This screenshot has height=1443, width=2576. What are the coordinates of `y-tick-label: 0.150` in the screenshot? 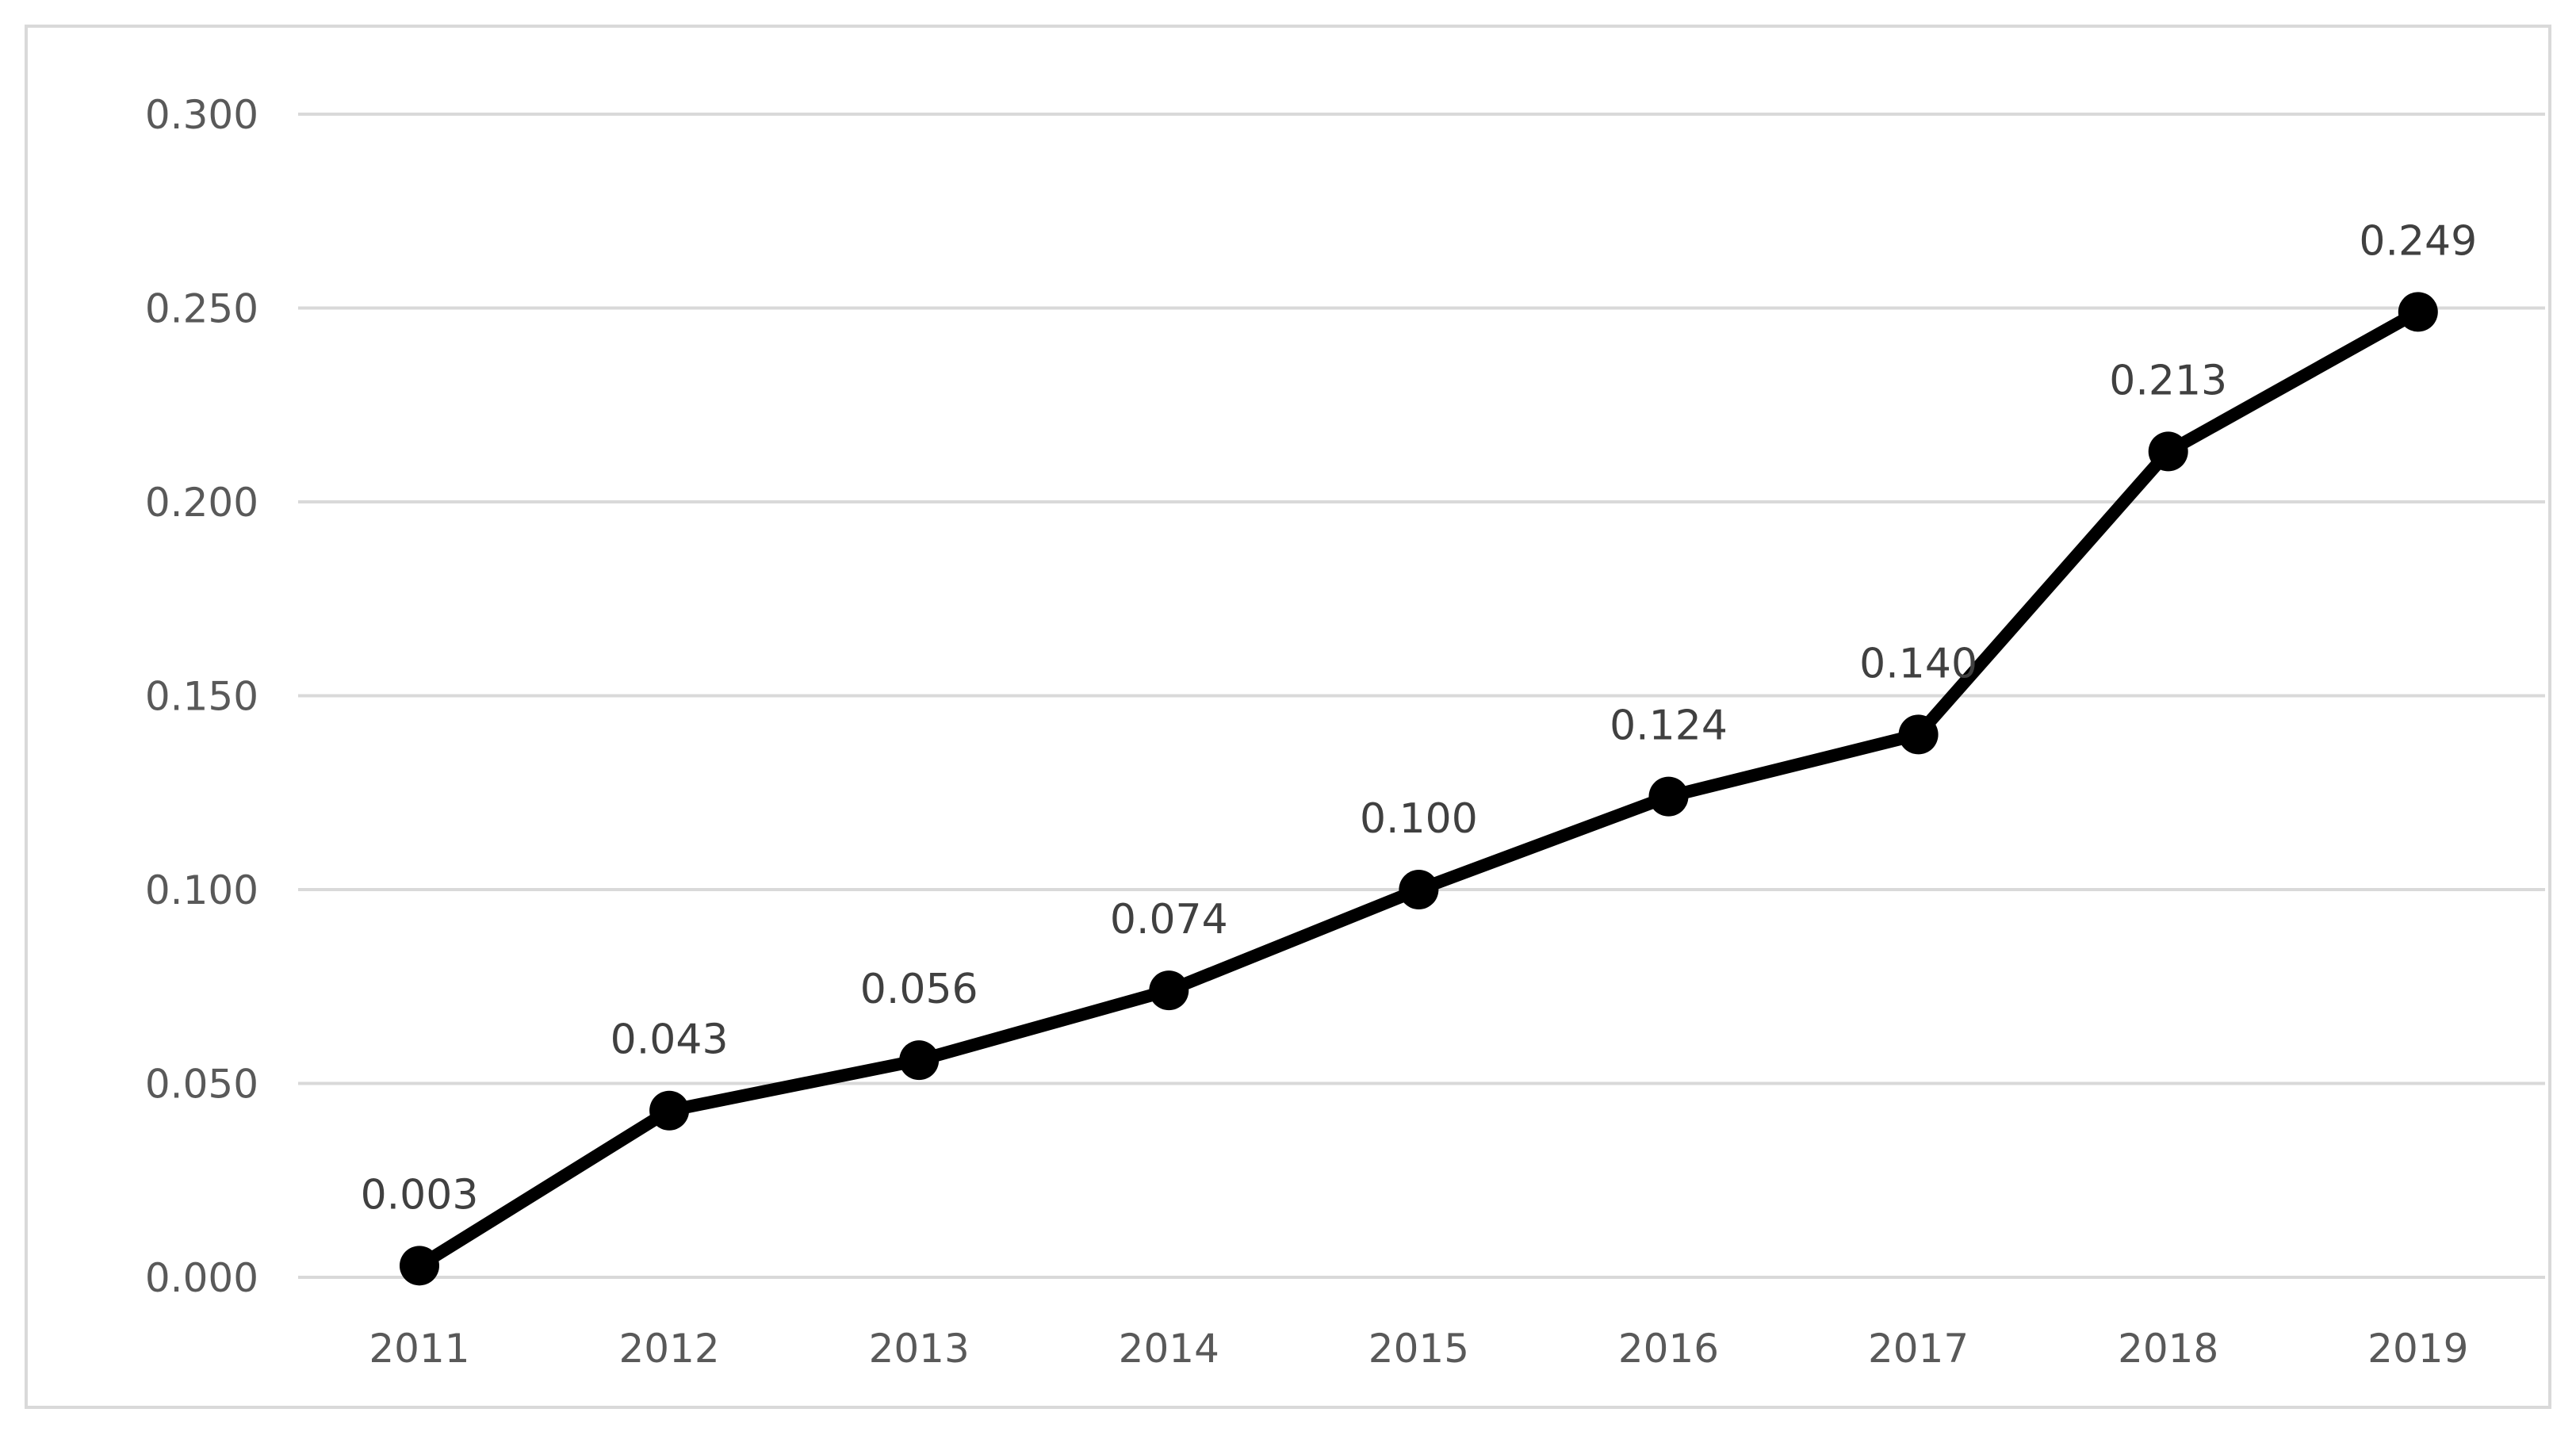 It's located at (201, 697).